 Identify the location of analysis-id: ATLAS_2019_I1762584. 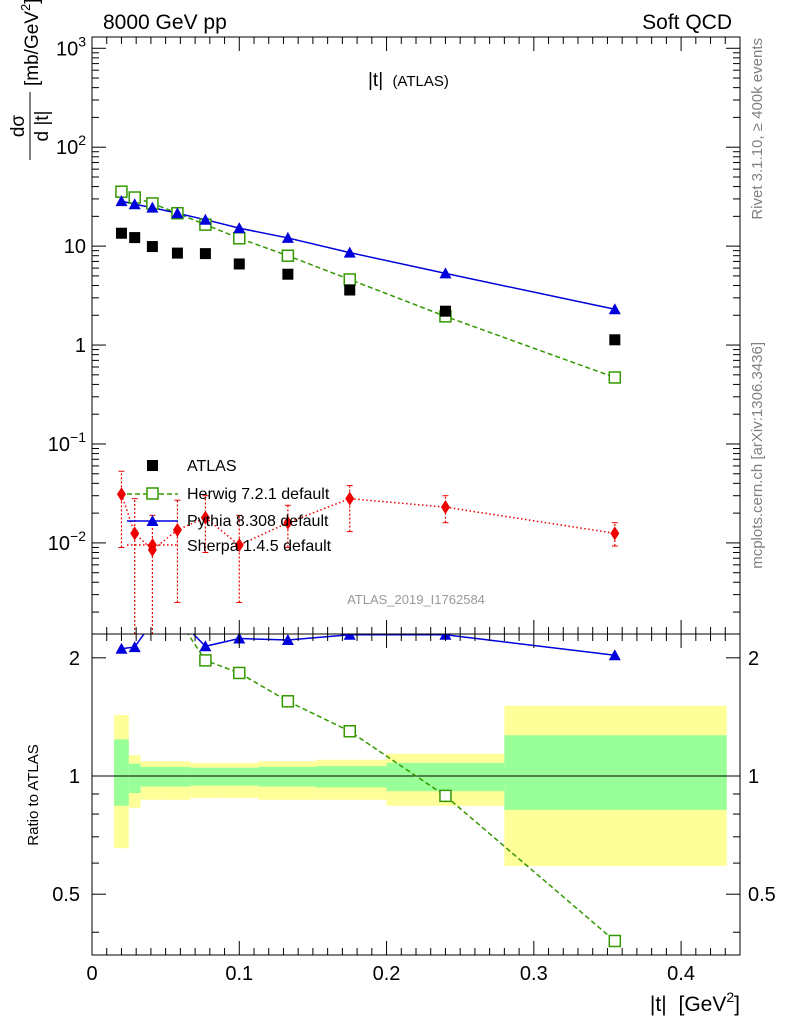
(416, 599).